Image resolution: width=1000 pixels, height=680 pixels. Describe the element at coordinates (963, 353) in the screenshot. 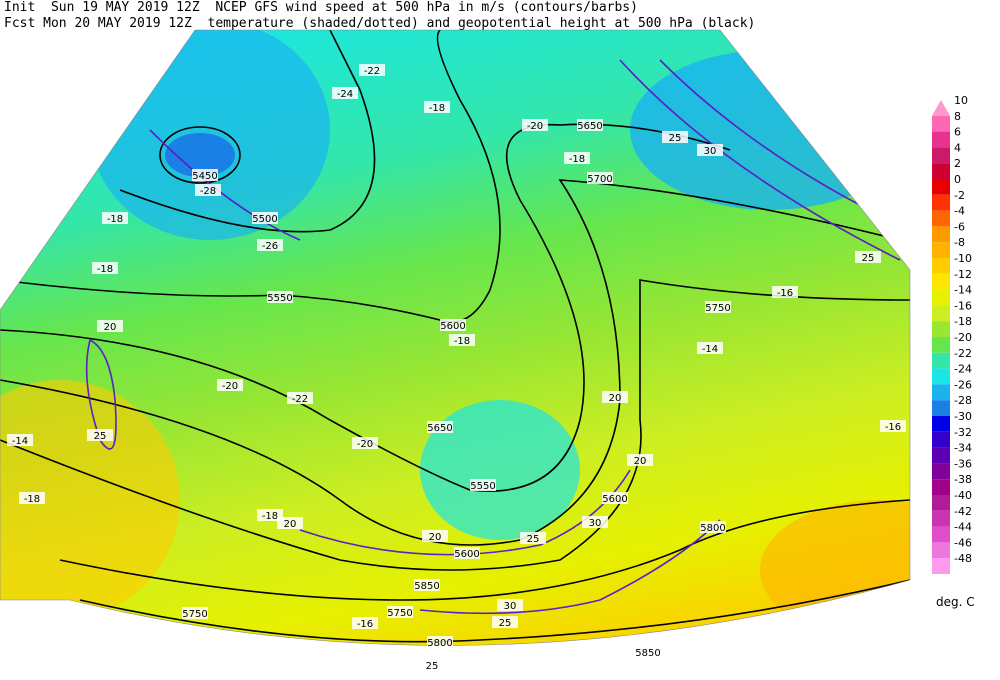

I see `colorbar-label: -22` at that location.